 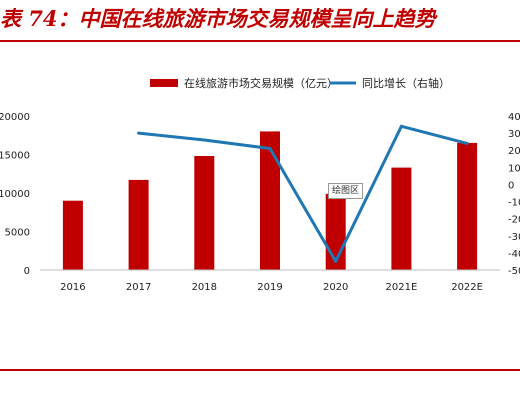 What do you see at coordinates (218, 18) in the screenshot?
I see `page-title: 表 74：中国在线旅游市场交易规模呈向上趋势` at bounding box center [218, 18].